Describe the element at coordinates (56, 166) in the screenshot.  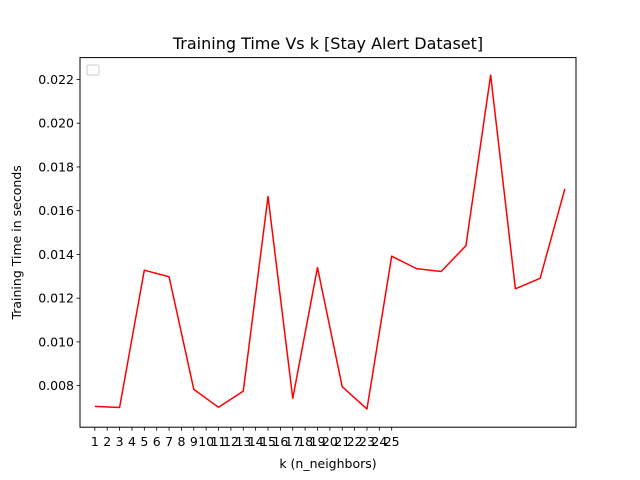
I see `y-tick-label: 0.018` at that location.